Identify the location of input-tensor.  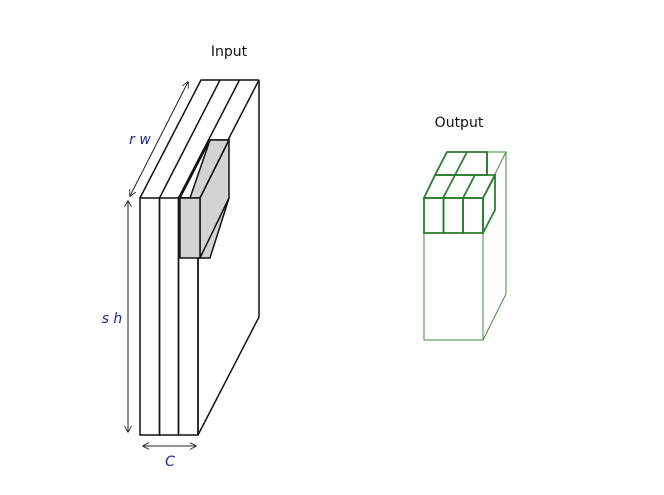
(199, 257).